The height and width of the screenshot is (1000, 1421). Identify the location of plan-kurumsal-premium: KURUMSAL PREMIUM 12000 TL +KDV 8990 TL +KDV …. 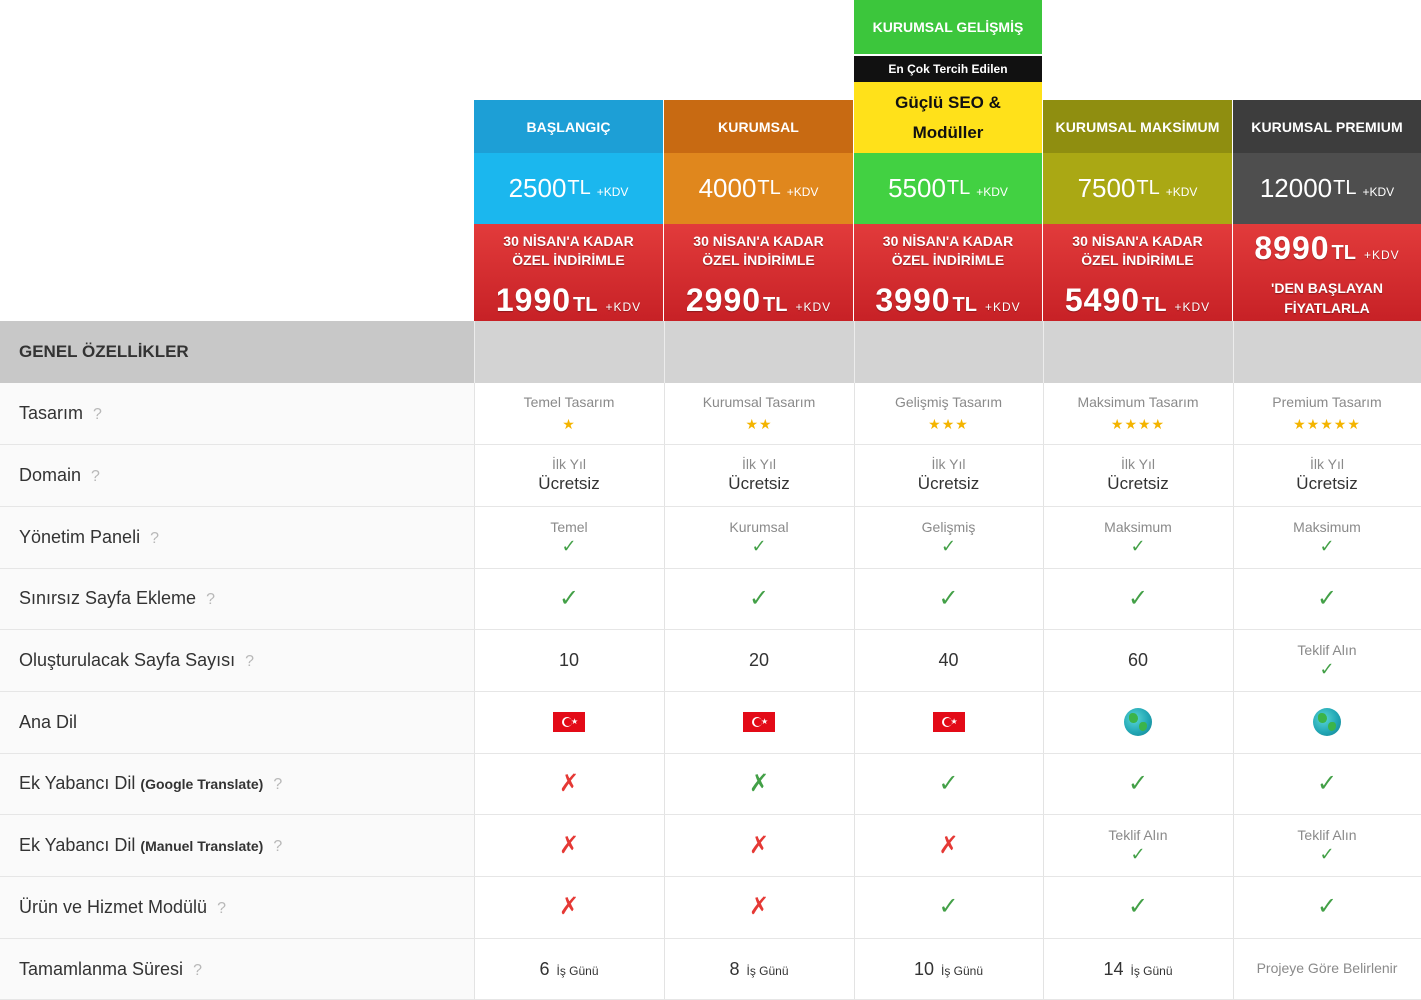
(1327, 210).